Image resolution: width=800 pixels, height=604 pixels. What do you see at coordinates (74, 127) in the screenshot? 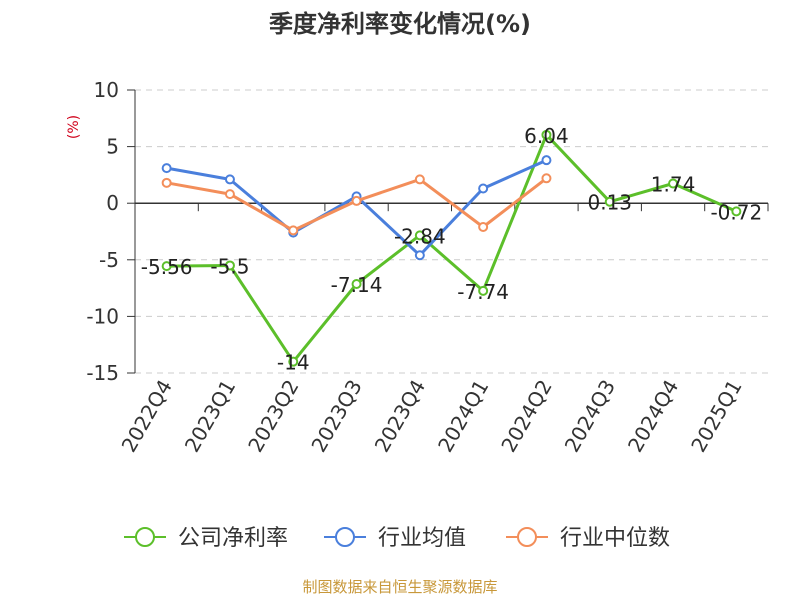
I see `y-axis-unit-label: (%)` at bounding box center [74, 127].